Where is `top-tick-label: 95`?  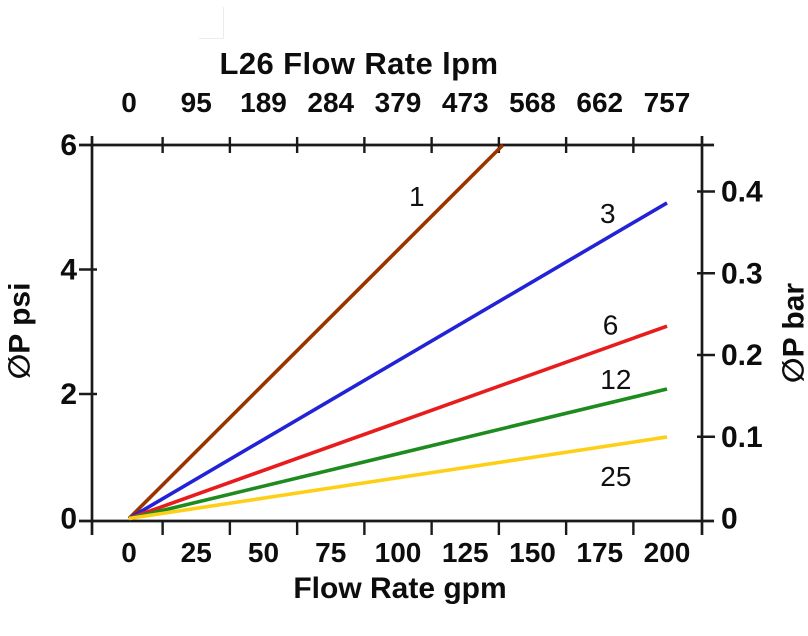 top-tick-label: 95 is located at coordinates (196, 102).